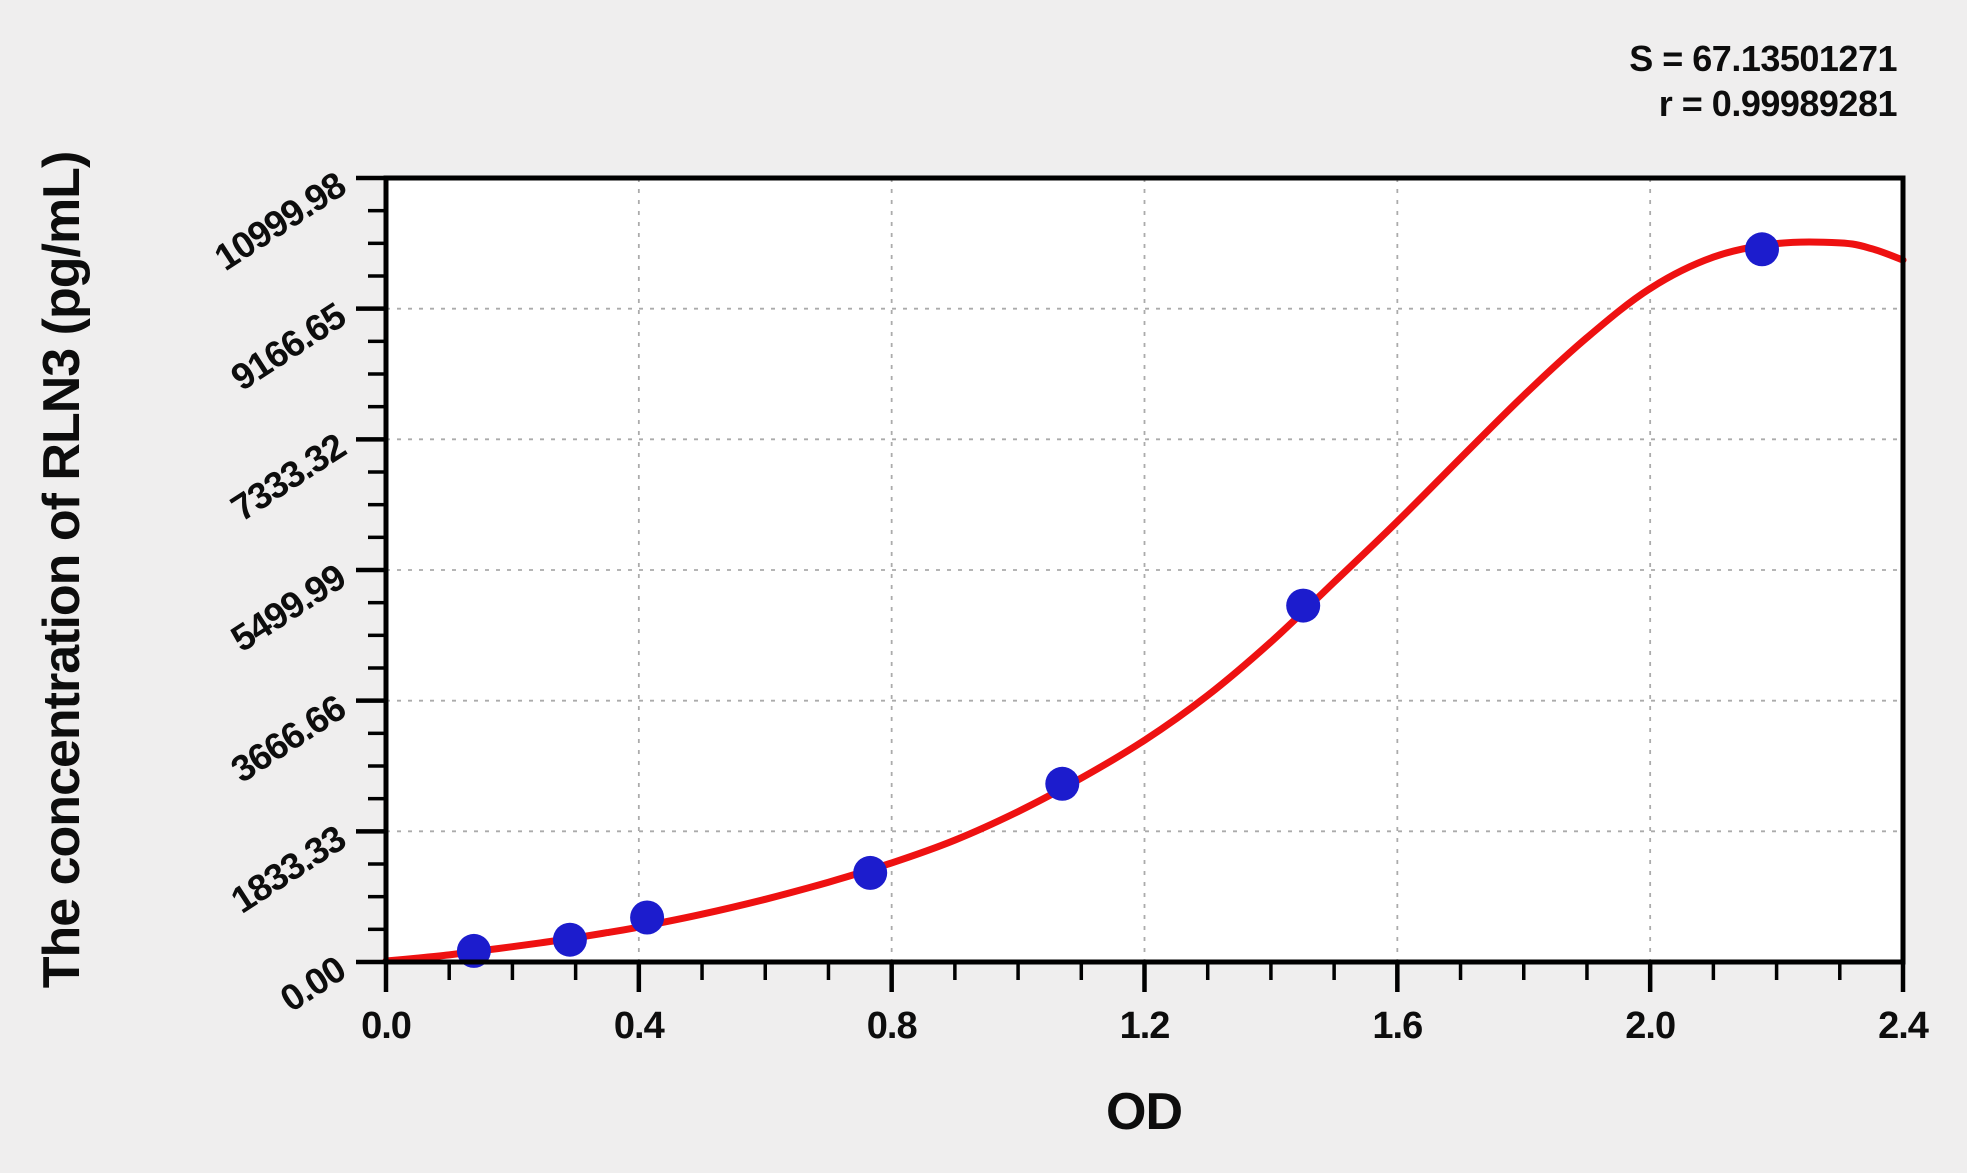  Describe the element at coordinates (639, 1026) in the screenshot. I see `x-tick-label: 0.4` at that location.